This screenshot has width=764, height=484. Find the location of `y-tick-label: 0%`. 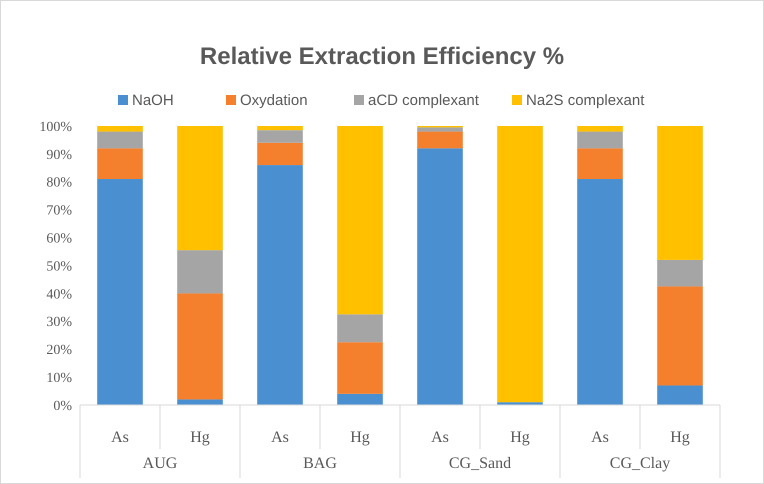

y-tick-label: 0% is located at coordinates (62, 406).